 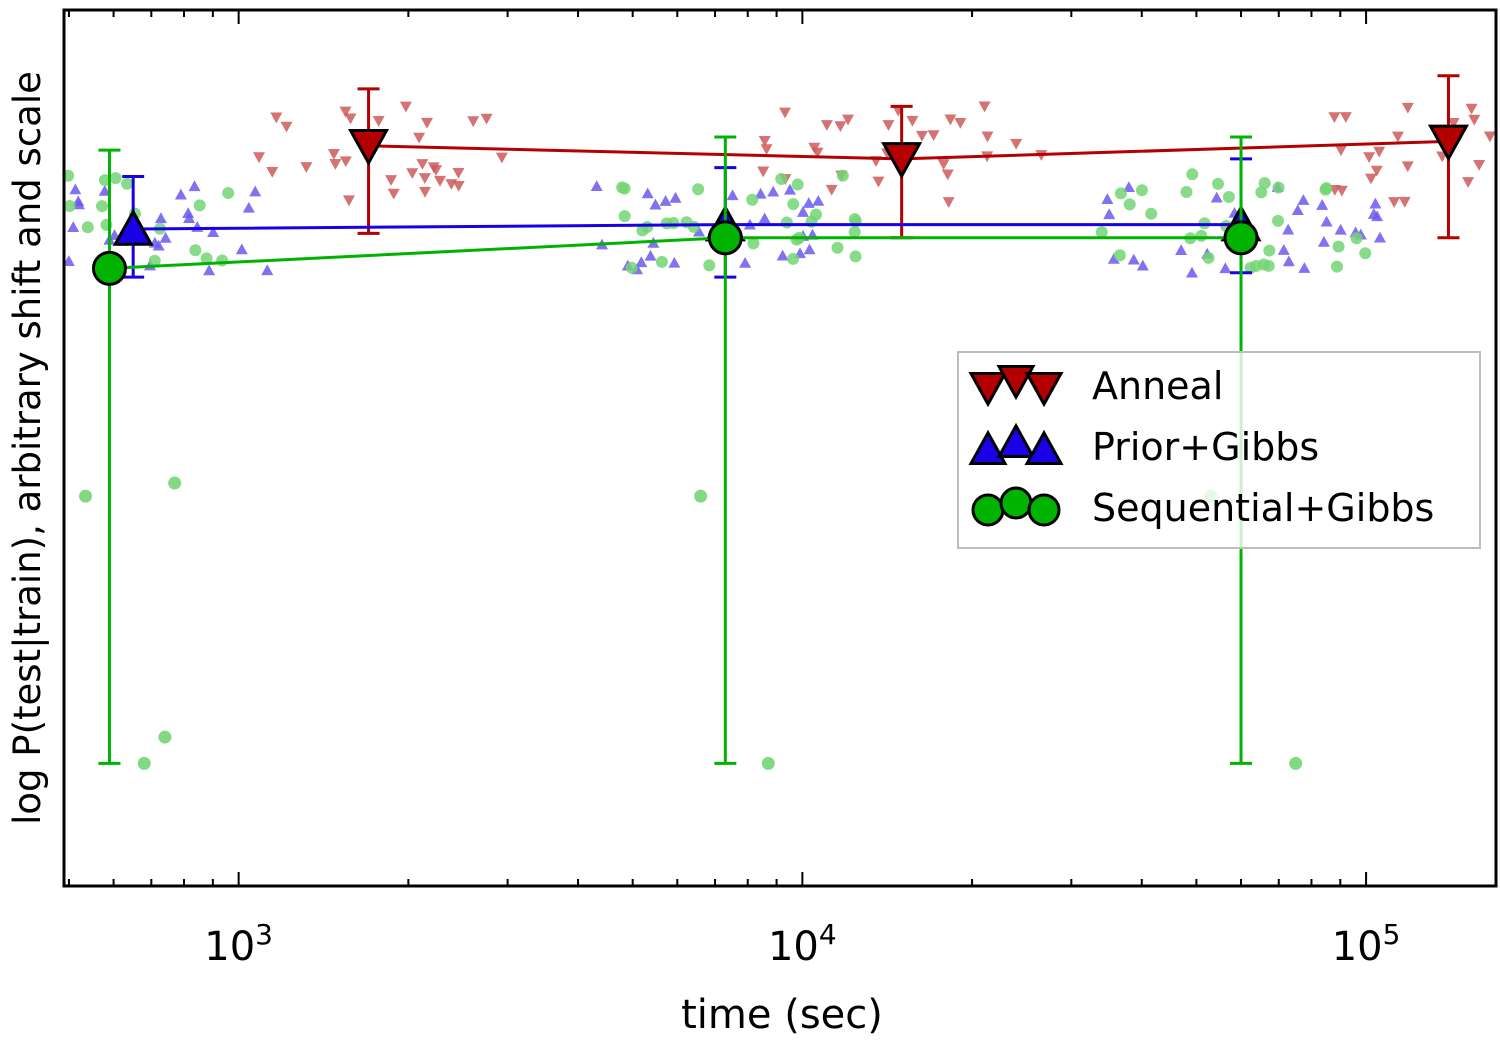 What do you see at coordinates (1016, 446) in the screenshot?
I see `legend-markers` at bounding box center [1016, 446].